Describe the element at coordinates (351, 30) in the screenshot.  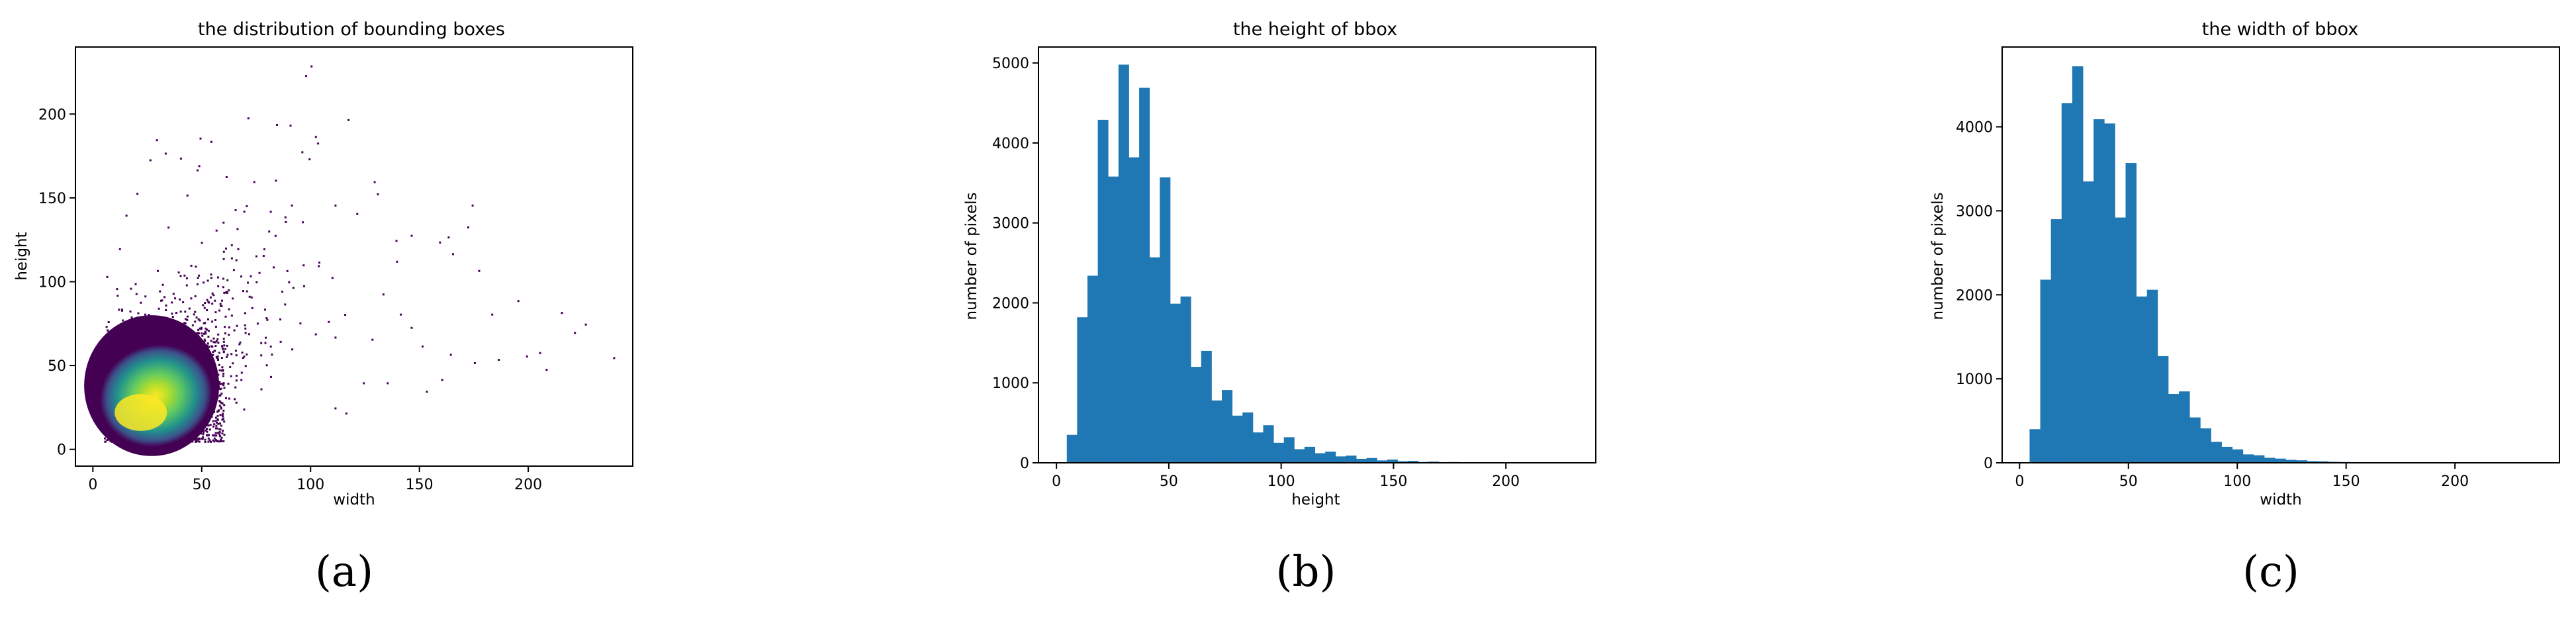
I see `chart-title: the distribution of bounding boxes` at that location.